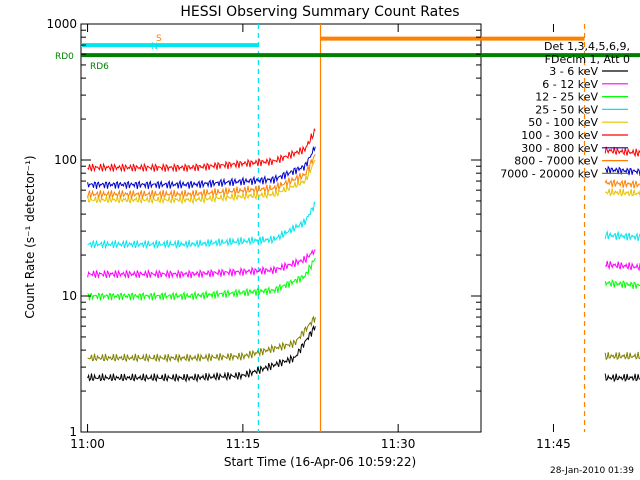 The image size is (640, 480). What do you see at coordinates (87, 444) in the screenshot?
I see `x-tick-label-0: 11:00` at bounding box center [87, 444].